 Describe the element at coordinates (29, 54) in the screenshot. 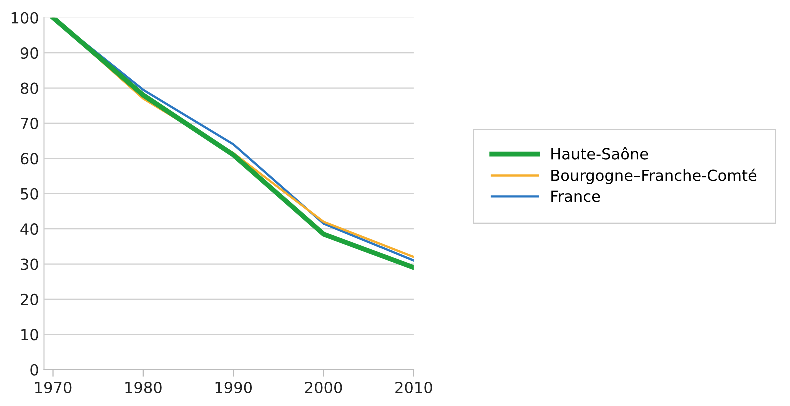

I see `y-tick-label: 90` at that location.